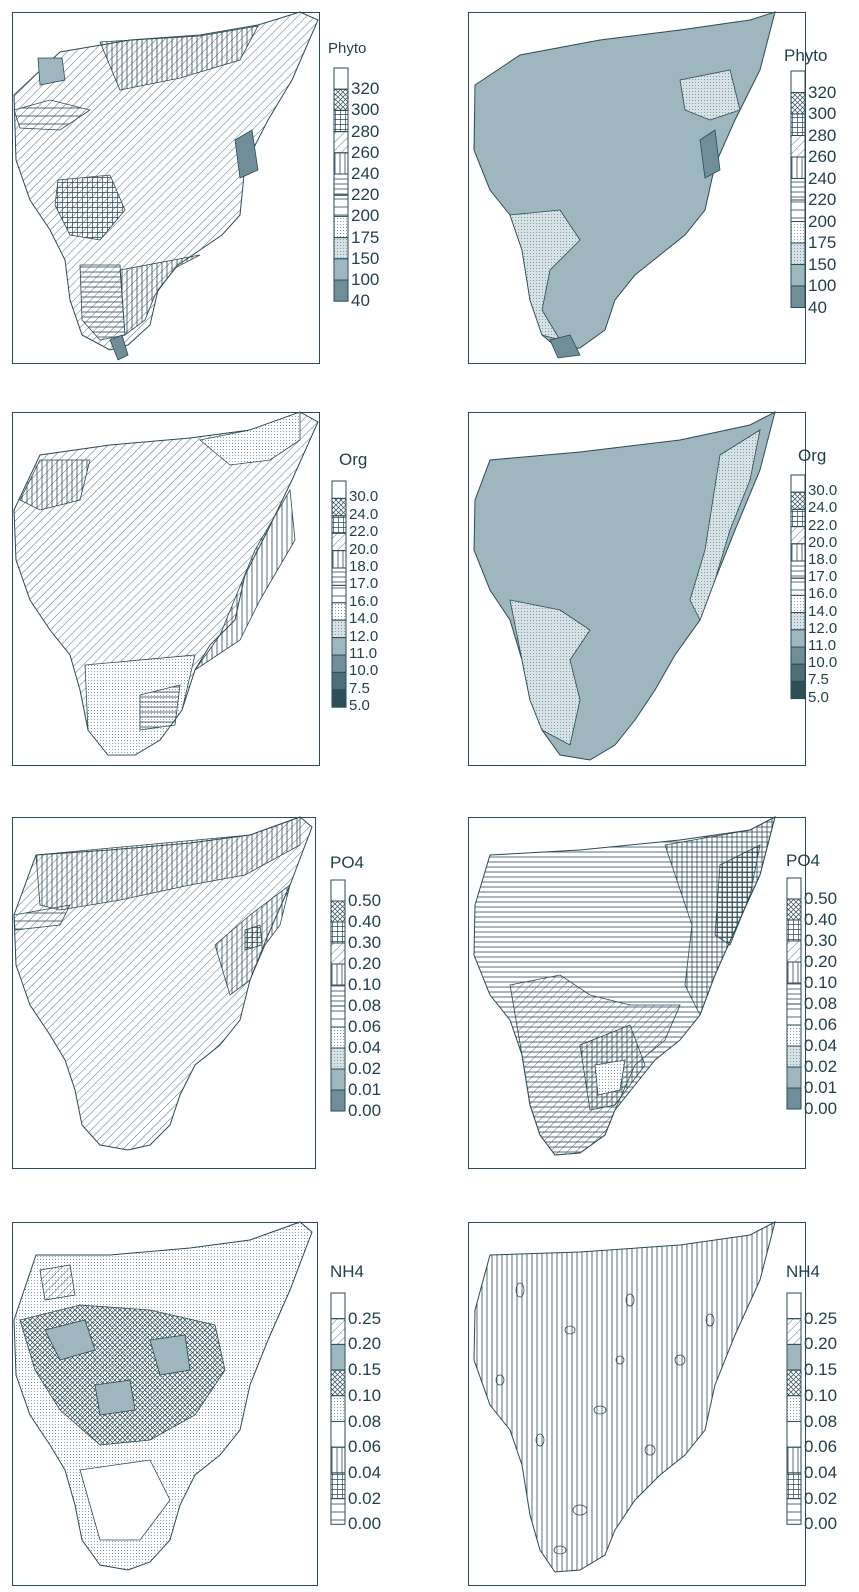  Describe the element at coordinates (605, 1418) in the screenshot. I see `small-contours` at that location.